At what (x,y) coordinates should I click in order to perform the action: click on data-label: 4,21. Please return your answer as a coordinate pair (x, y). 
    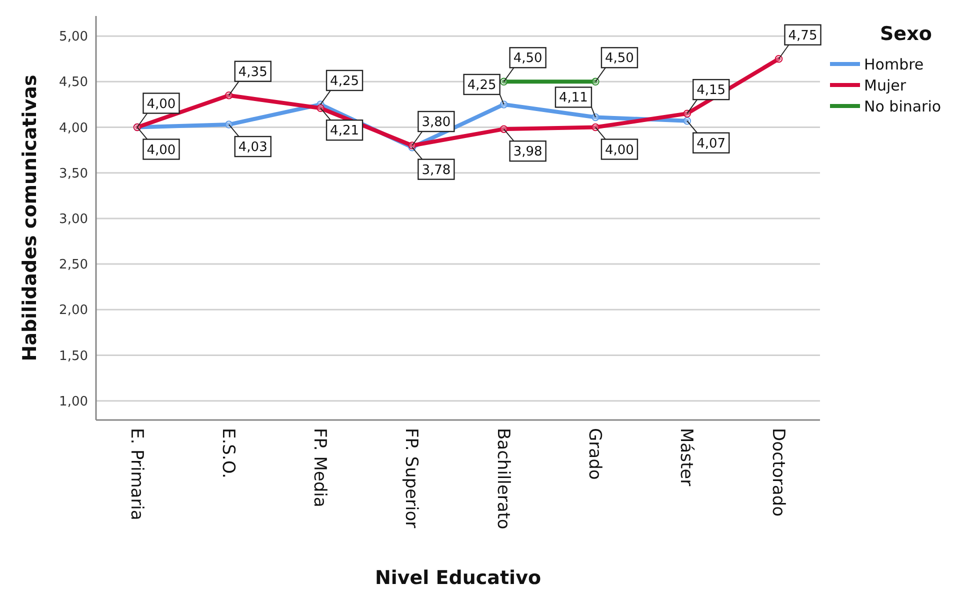
    Looking at the image, I should click on (345, 131).